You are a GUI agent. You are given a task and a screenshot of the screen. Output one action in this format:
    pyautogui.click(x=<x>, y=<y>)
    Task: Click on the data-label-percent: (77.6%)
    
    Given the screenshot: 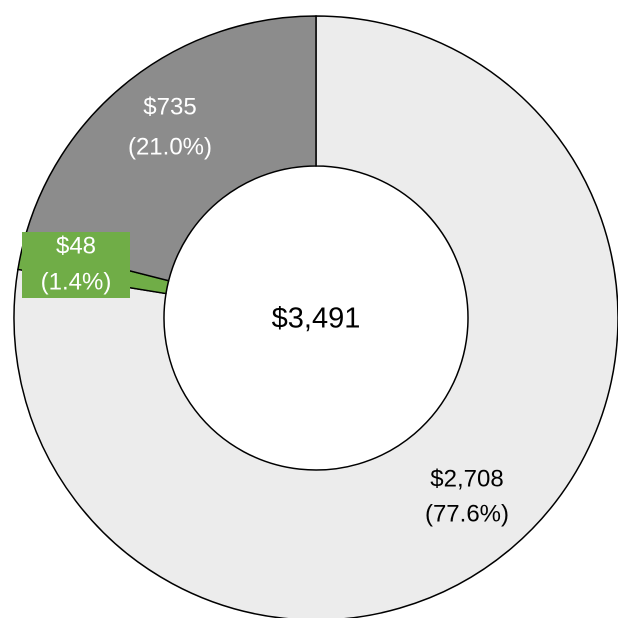 What is the action you would take?
    pyautogui.click(x=467, y=513)
    